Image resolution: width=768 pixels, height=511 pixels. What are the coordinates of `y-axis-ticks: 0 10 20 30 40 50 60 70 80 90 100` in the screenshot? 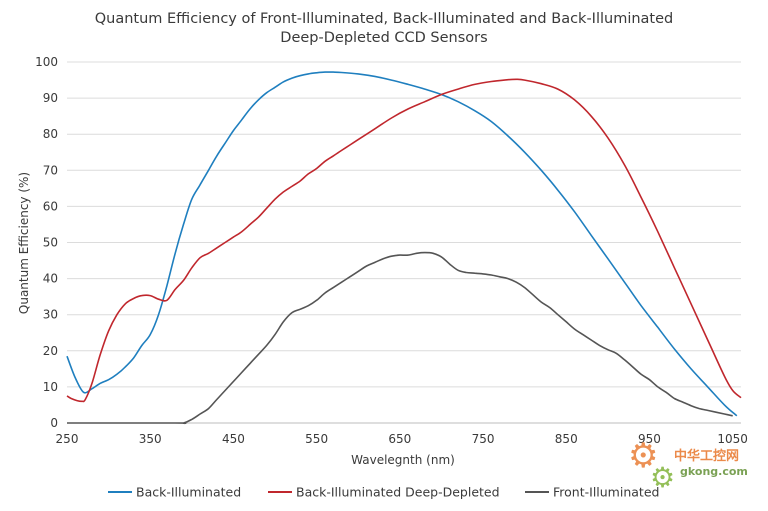 It's located at (46, 242).